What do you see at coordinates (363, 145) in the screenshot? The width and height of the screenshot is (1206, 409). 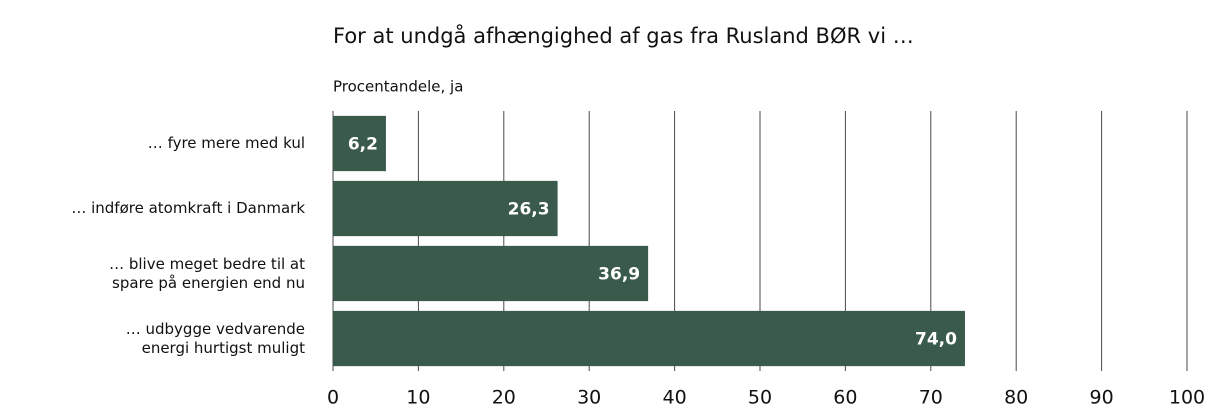 I see `value-label: 6,2` at bounding box center [363, 145].